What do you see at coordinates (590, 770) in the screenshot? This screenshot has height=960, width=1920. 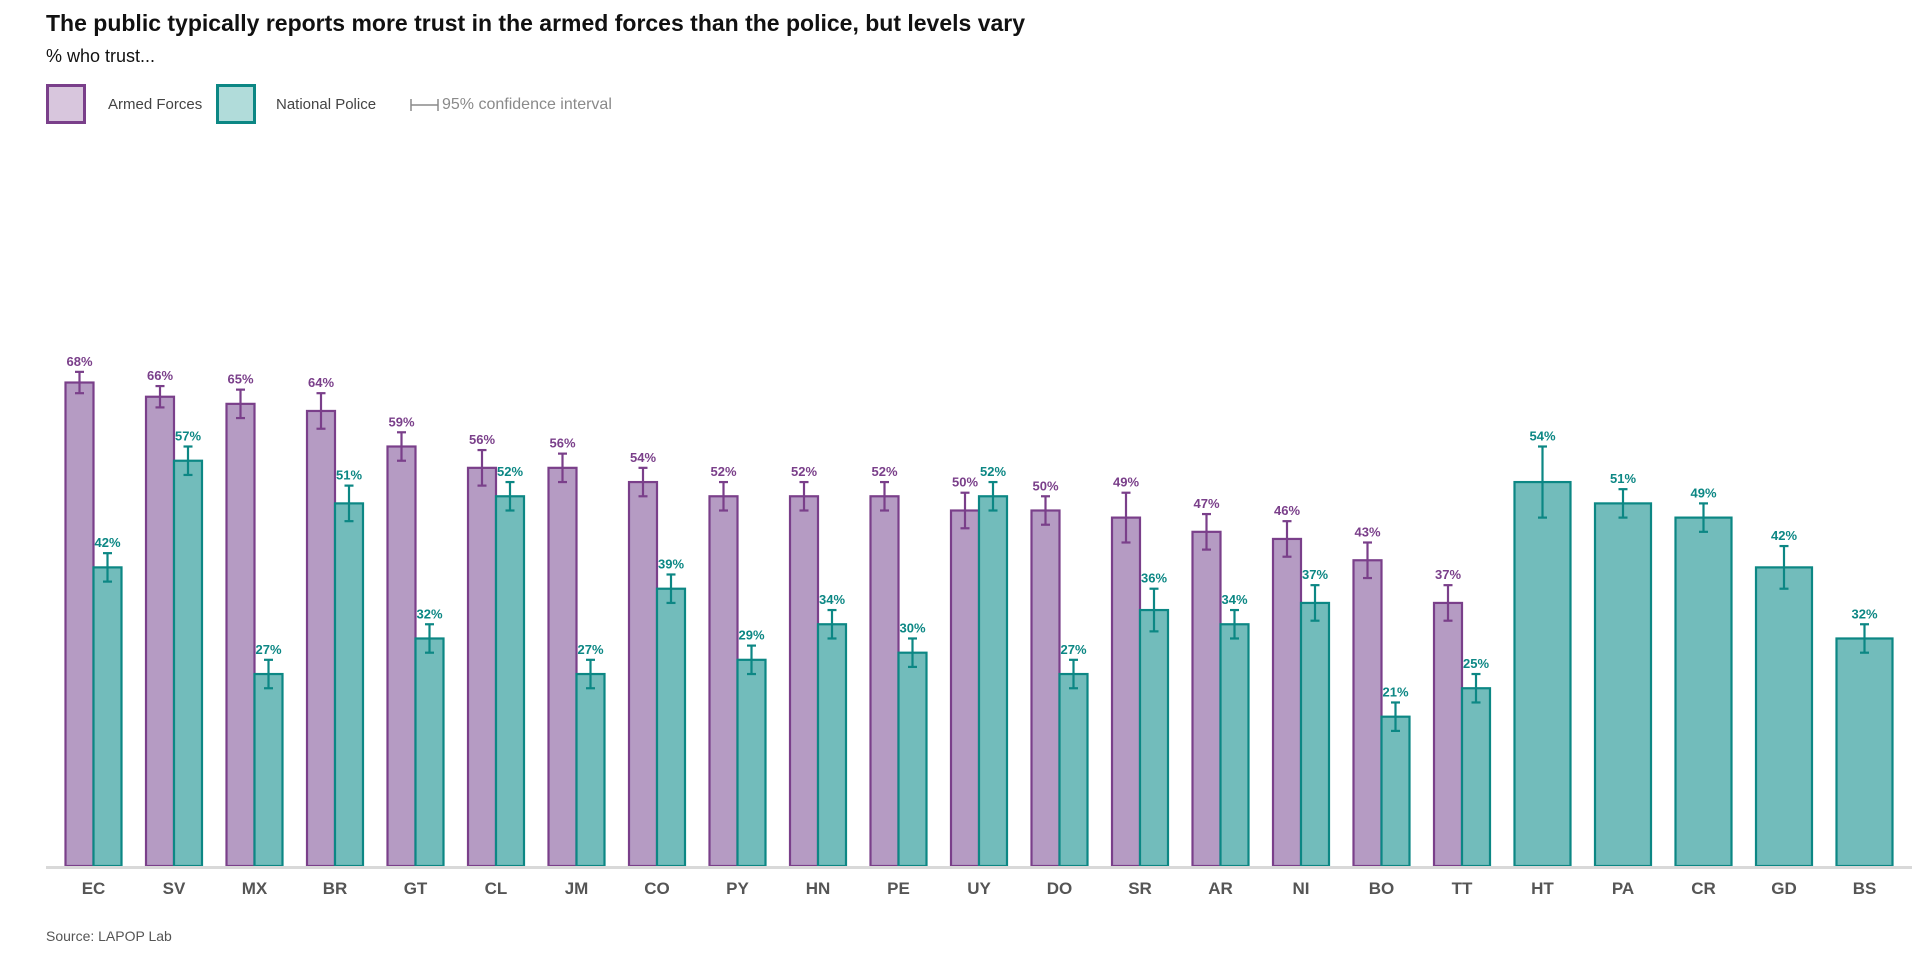 I see `bar-national-police-jm` at bounding box center [590, 770].